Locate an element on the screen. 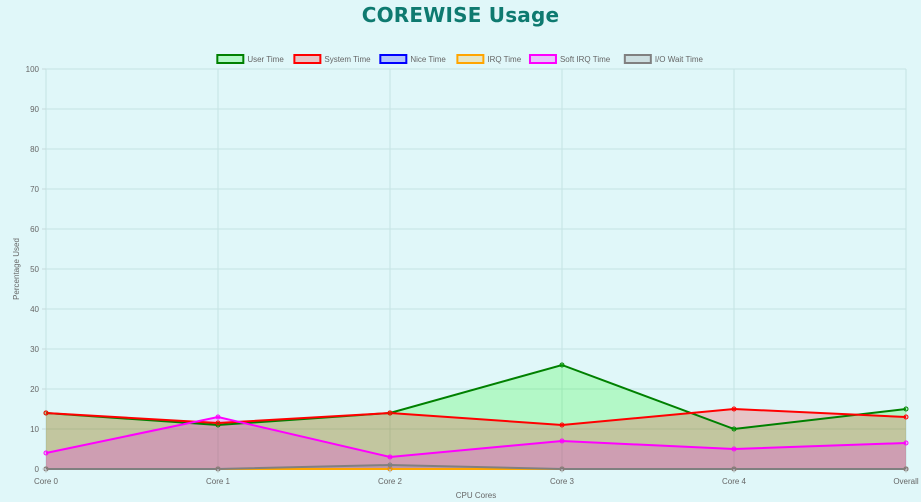  legend-label: User Time is located at coordinates (265, 59).